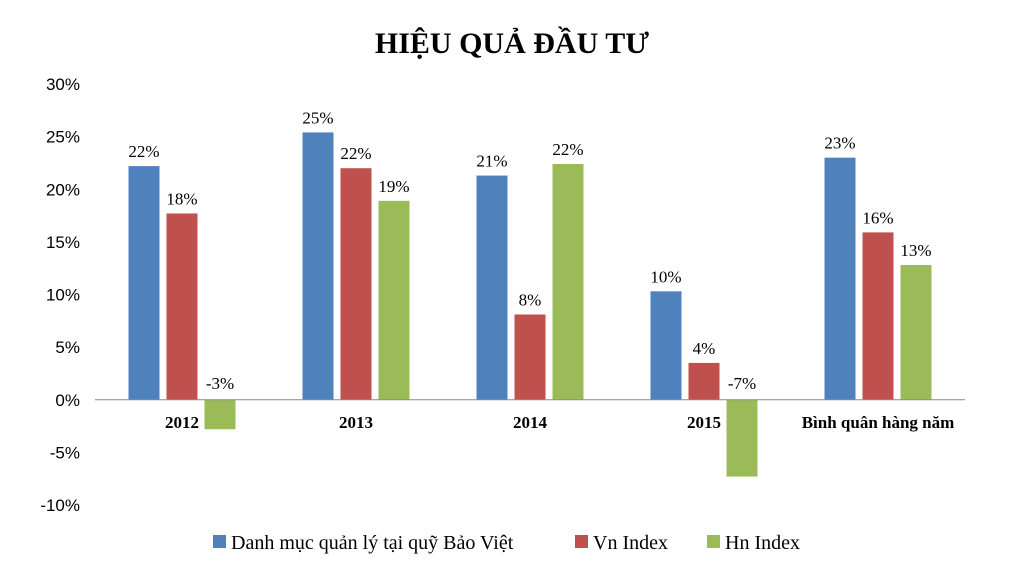 This screenshot has height=566, width=1024. Describe the element at coordinates (182, 422) in the screenshot. I see `x-tick-label: 2012` at that location.